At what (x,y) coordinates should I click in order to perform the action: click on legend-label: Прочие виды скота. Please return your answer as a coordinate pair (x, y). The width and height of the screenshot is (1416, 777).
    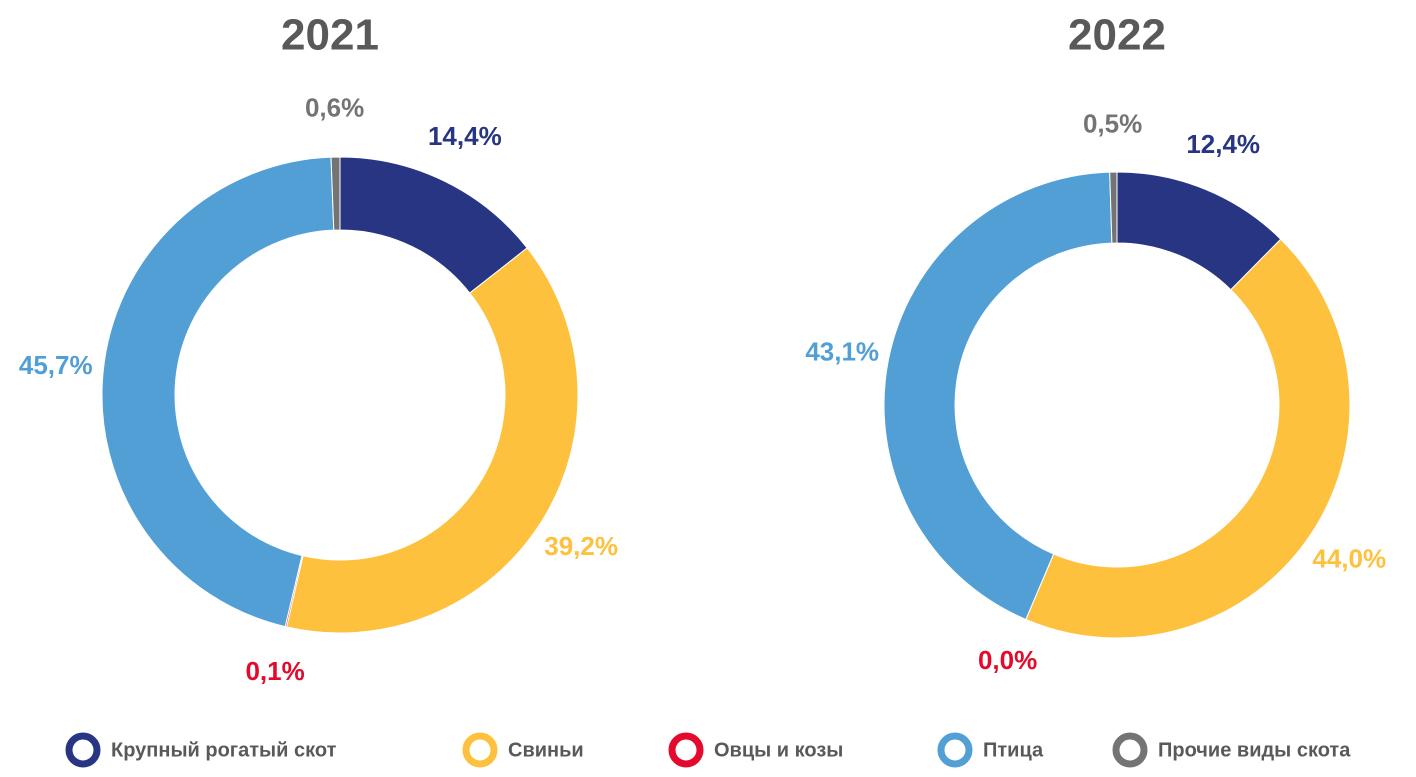
    Looking at the image, I should click on (1254, 750).